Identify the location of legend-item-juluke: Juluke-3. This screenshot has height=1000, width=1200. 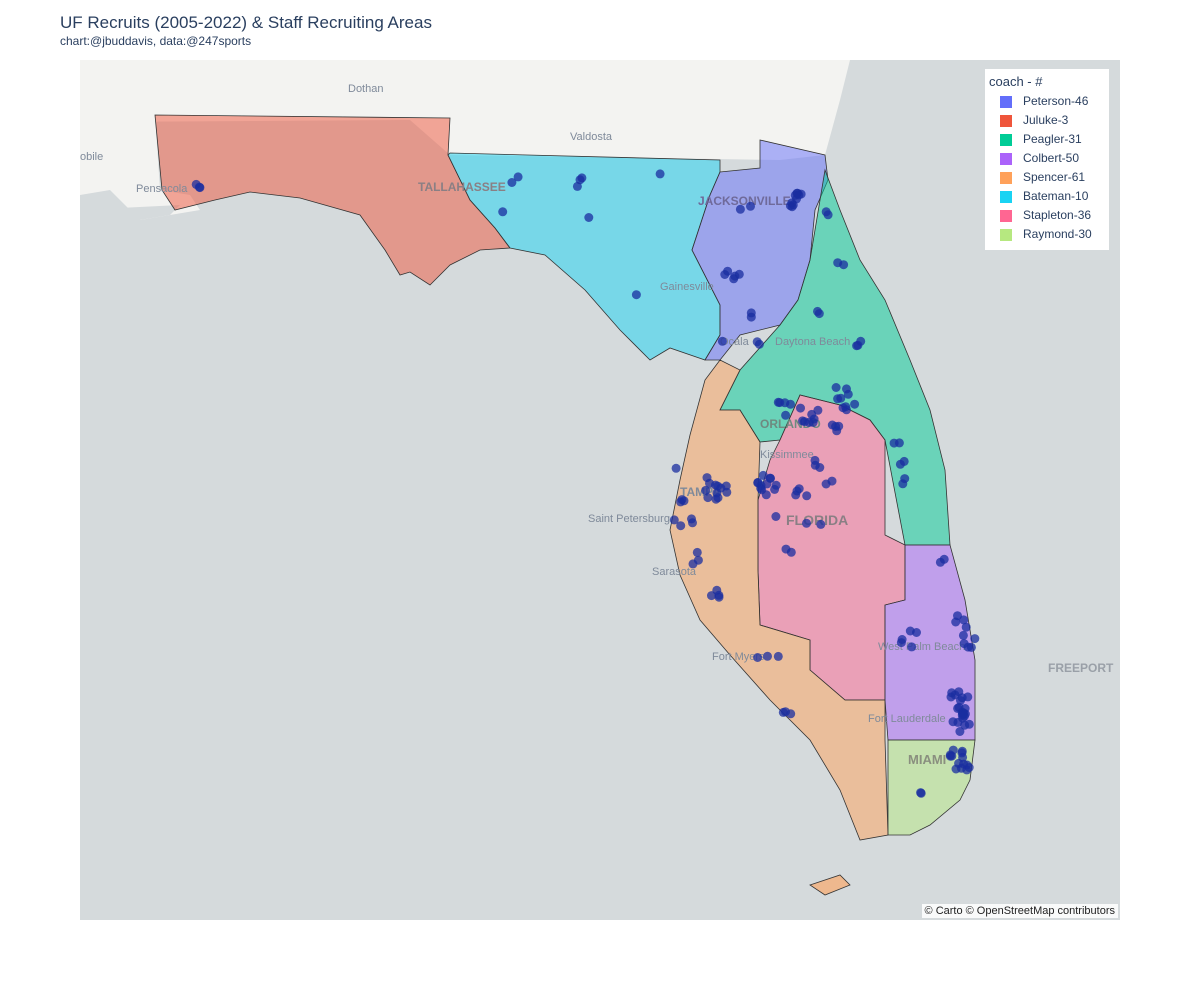
(1047, 121).